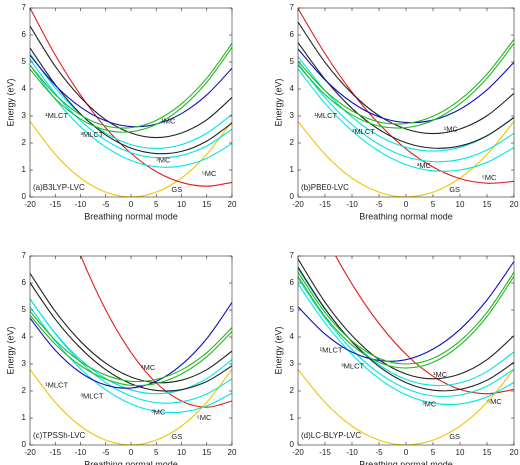 The width and height of the screenshot is (520, 465). I want to click on panel-label: (d)LC-BLYP-LVC, so click(331, 435).